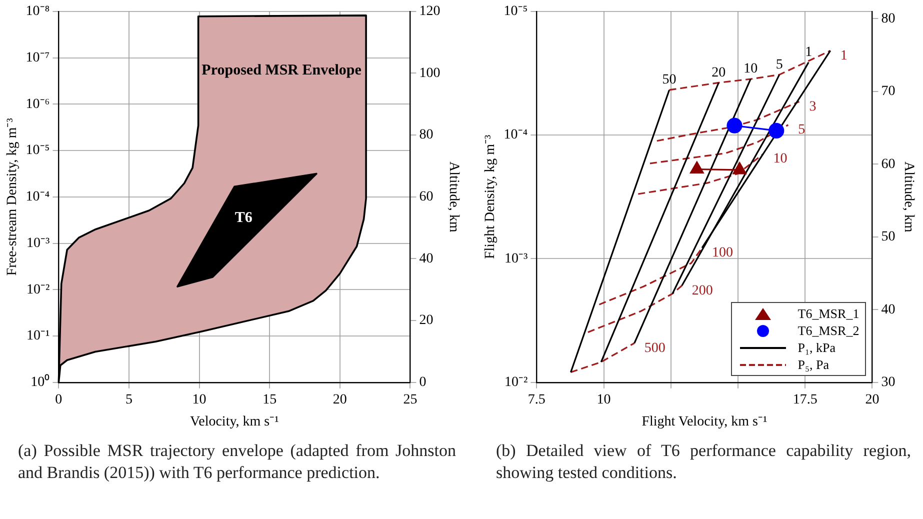 Image resolution: width=923 pixels, height=519 pixels. I want to click on y2-tick-label: 100, so click(429, 73).